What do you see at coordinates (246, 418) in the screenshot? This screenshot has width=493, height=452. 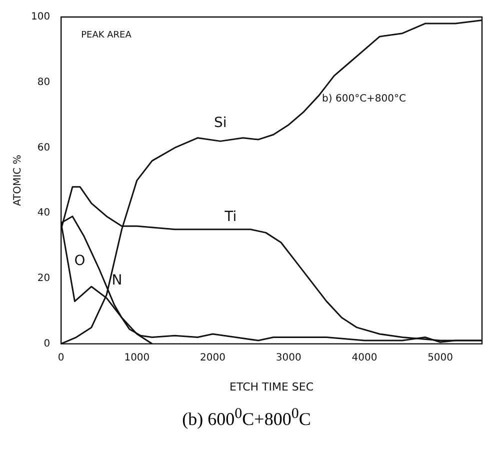 I see `text: (b) 600$^{0}$C+800$^{0}$C` at bounding box center [246, 418].